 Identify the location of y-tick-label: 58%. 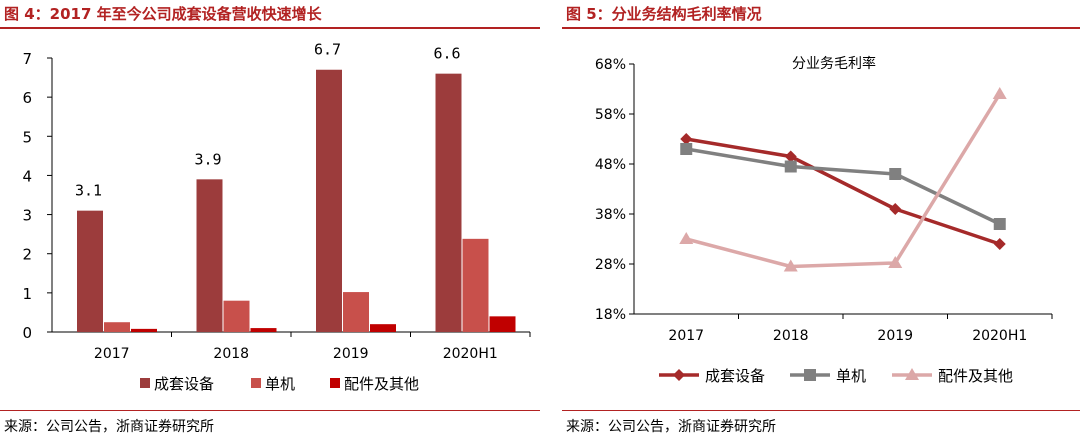
(610, 115).